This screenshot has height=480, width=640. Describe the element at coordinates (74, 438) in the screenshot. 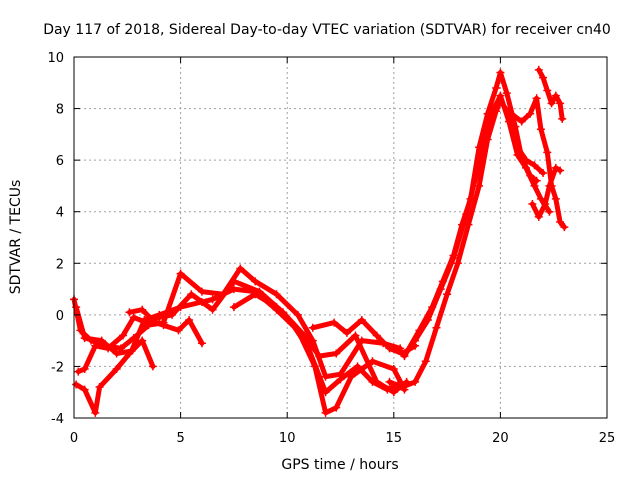

I see `x-tick-label: 0` at that location.